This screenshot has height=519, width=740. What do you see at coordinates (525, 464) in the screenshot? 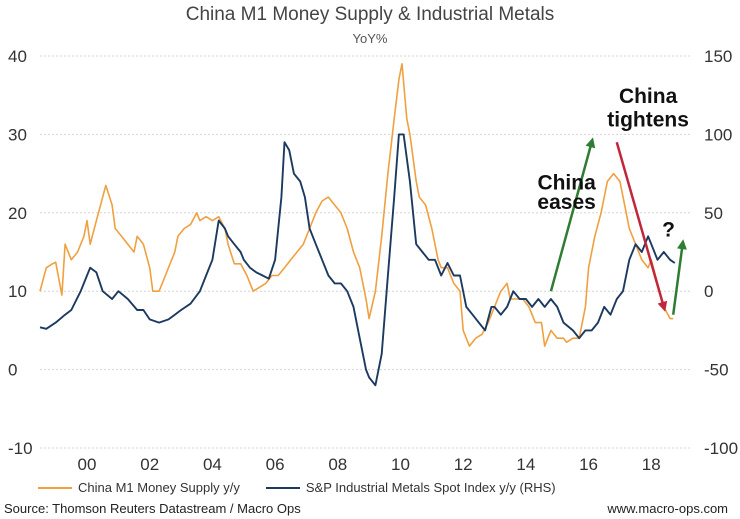
I see `x-tick-label: 14` at bounding box center [525, 464].